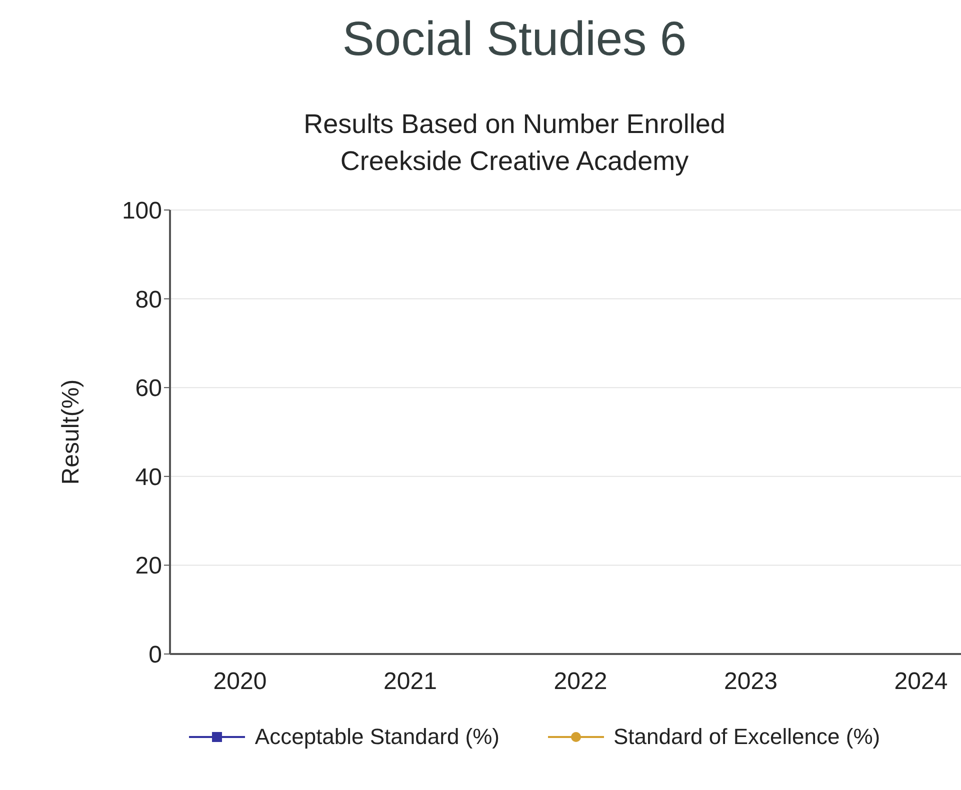 Image resolution: width=961 pixels, height=790 pixels. What do you see at coordinates (377, 737) in the screenshot?
I see `legend-label: Acceptable Standard (%)` at bounding box center [377, 737].